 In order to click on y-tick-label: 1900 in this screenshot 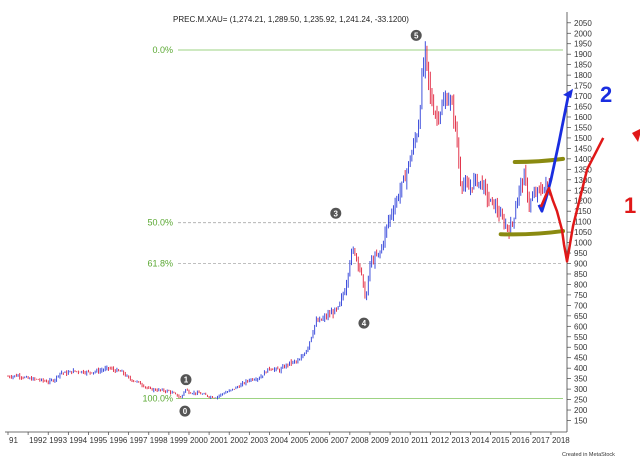, I will do `click(583, 54)`.